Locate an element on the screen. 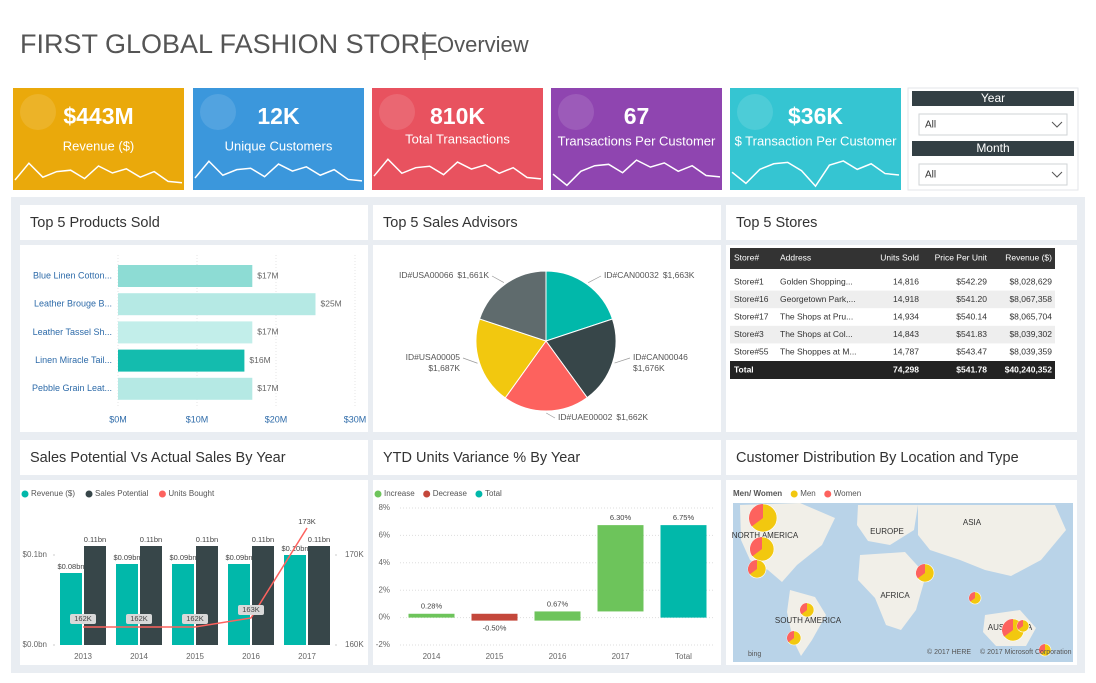 This screenshot has height=683, width=1096. x-tick-label: $30M is located at coordinates (355, 419).